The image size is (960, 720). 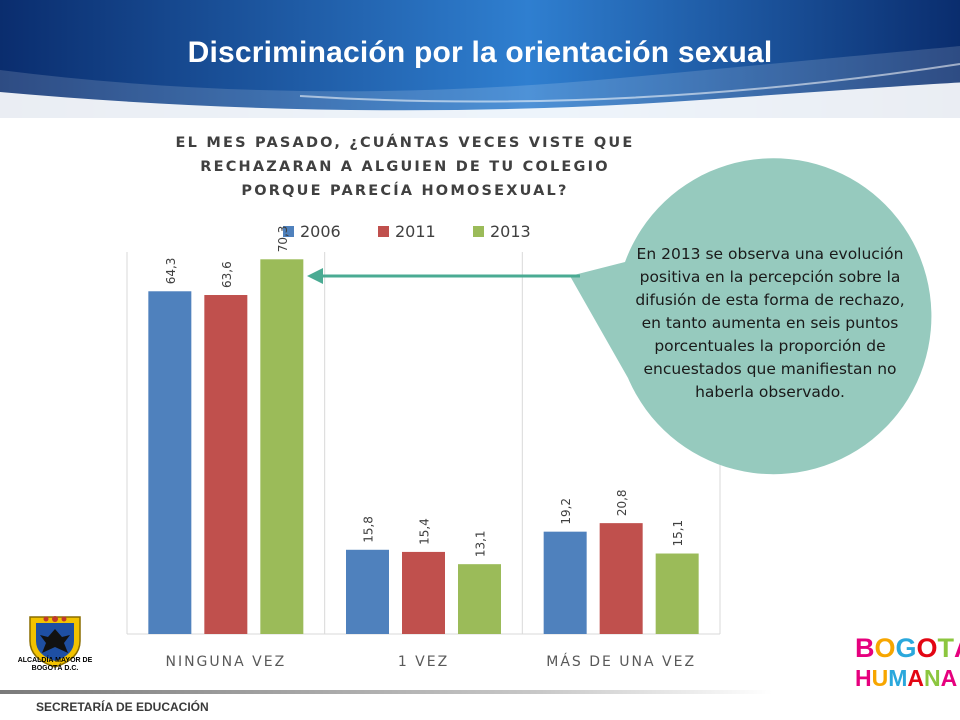 What do you see at coordinates (865, 648) in the screenshot?
I see `logo-letter: B` at bounding box center [865, 648].